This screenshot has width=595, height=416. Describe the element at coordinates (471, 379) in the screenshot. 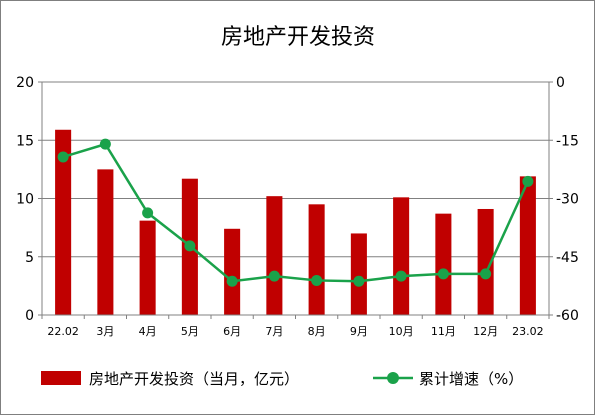

I see `legend-label-line: 累计增速（%）` at that location.